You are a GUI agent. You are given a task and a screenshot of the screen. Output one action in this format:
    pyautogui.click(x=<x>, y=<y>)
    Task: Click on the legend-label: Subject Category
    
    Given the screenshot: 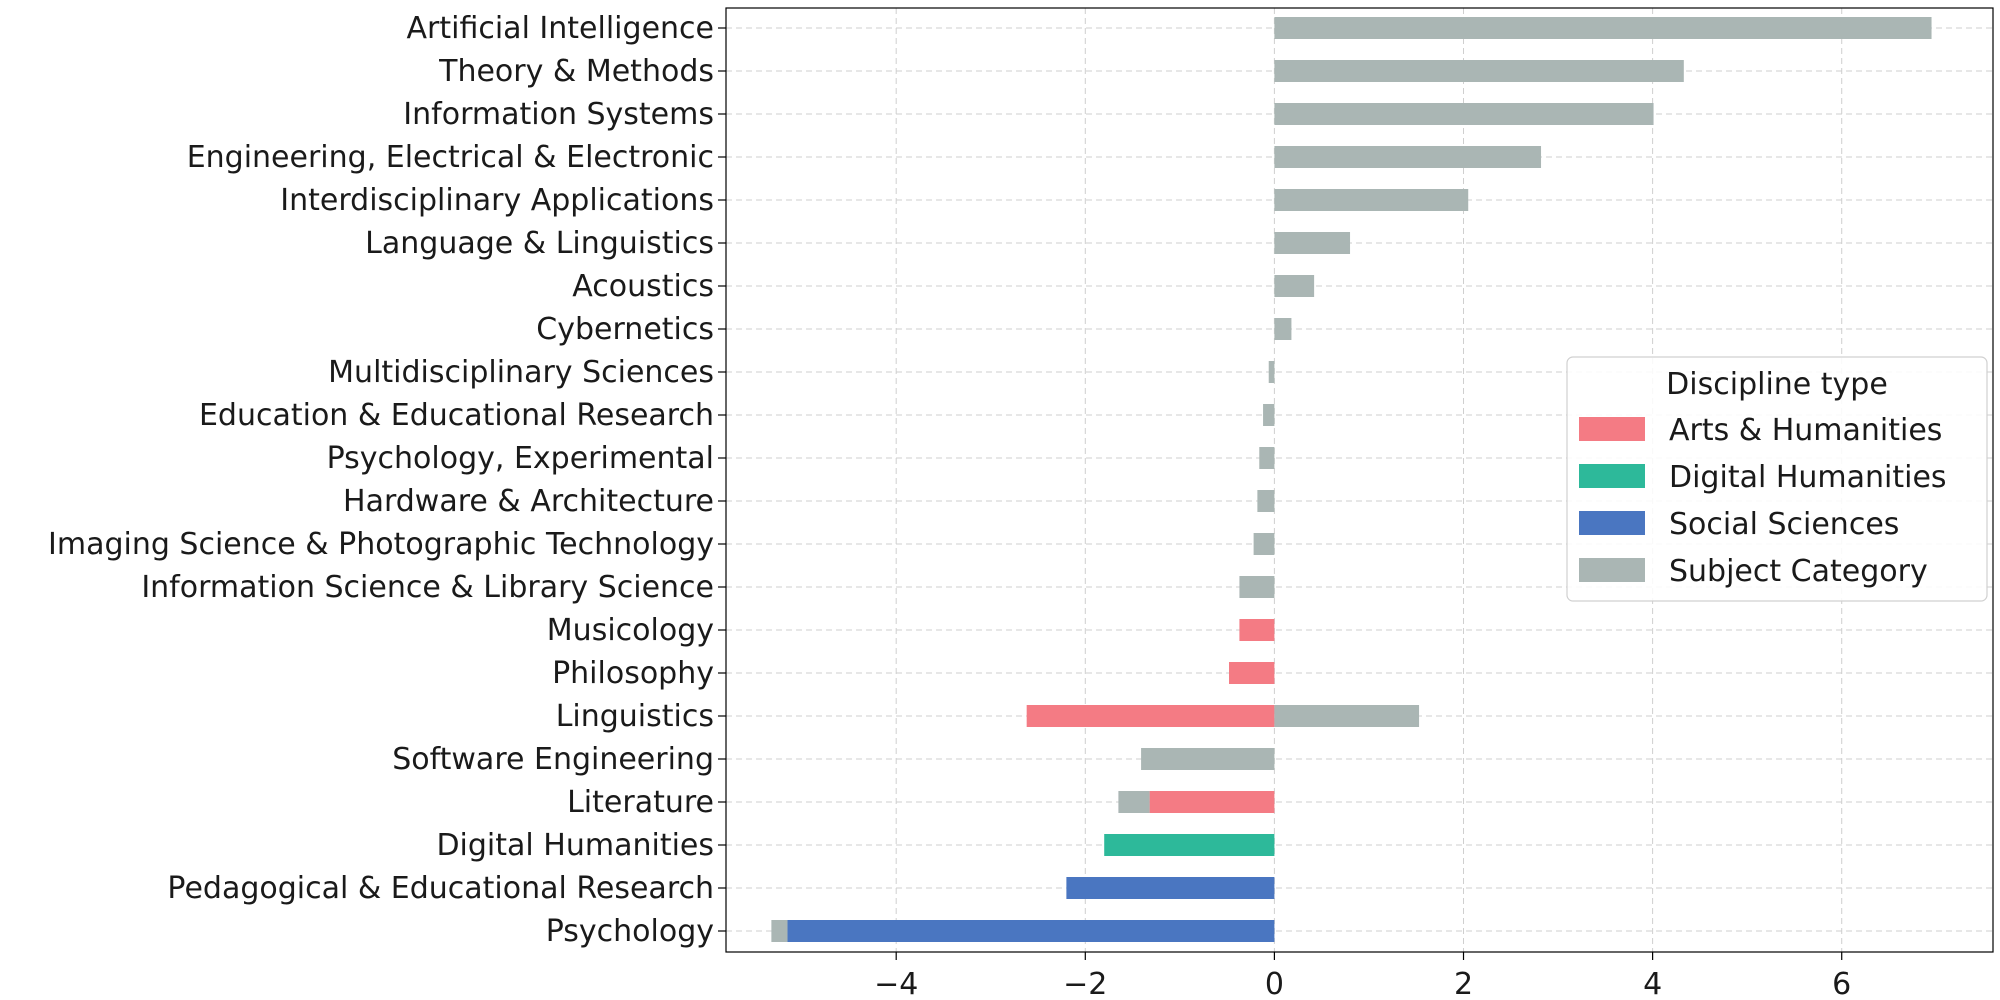 What is the action you would take?
    pyautogui.click(x=1798, y=571)
    